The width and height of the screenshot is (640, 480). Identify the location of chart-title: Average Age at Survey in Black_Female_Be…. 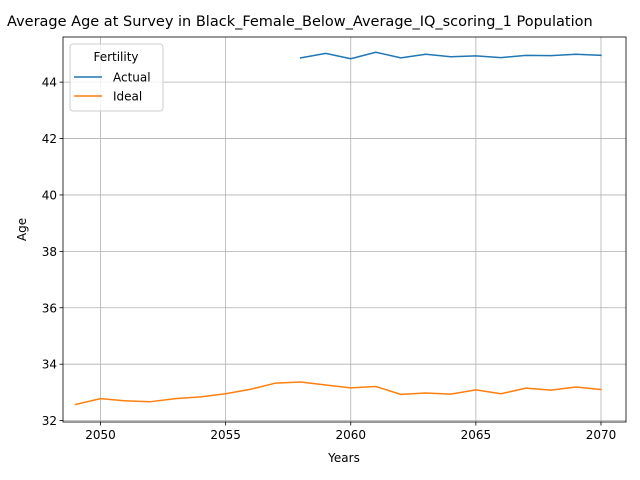
(300, 22).